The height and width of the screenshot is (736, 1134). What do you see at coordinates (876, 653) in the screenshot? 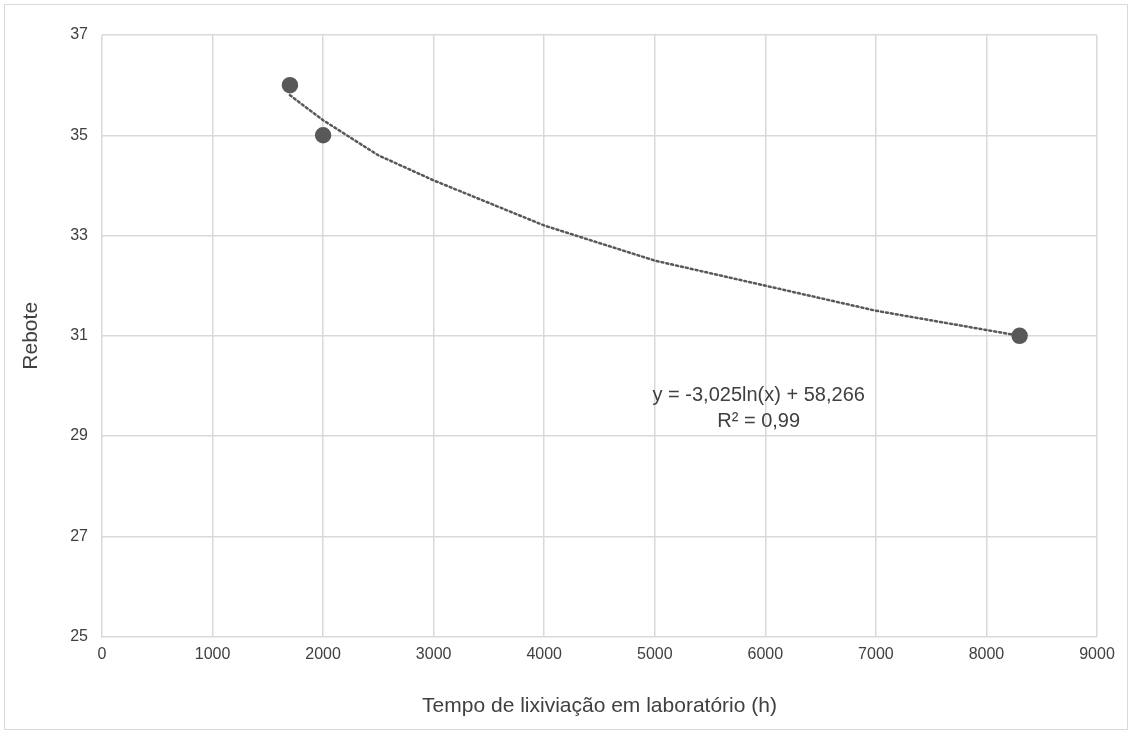
I see `x-tick-label: 7000` at bounding box center [876, 653].